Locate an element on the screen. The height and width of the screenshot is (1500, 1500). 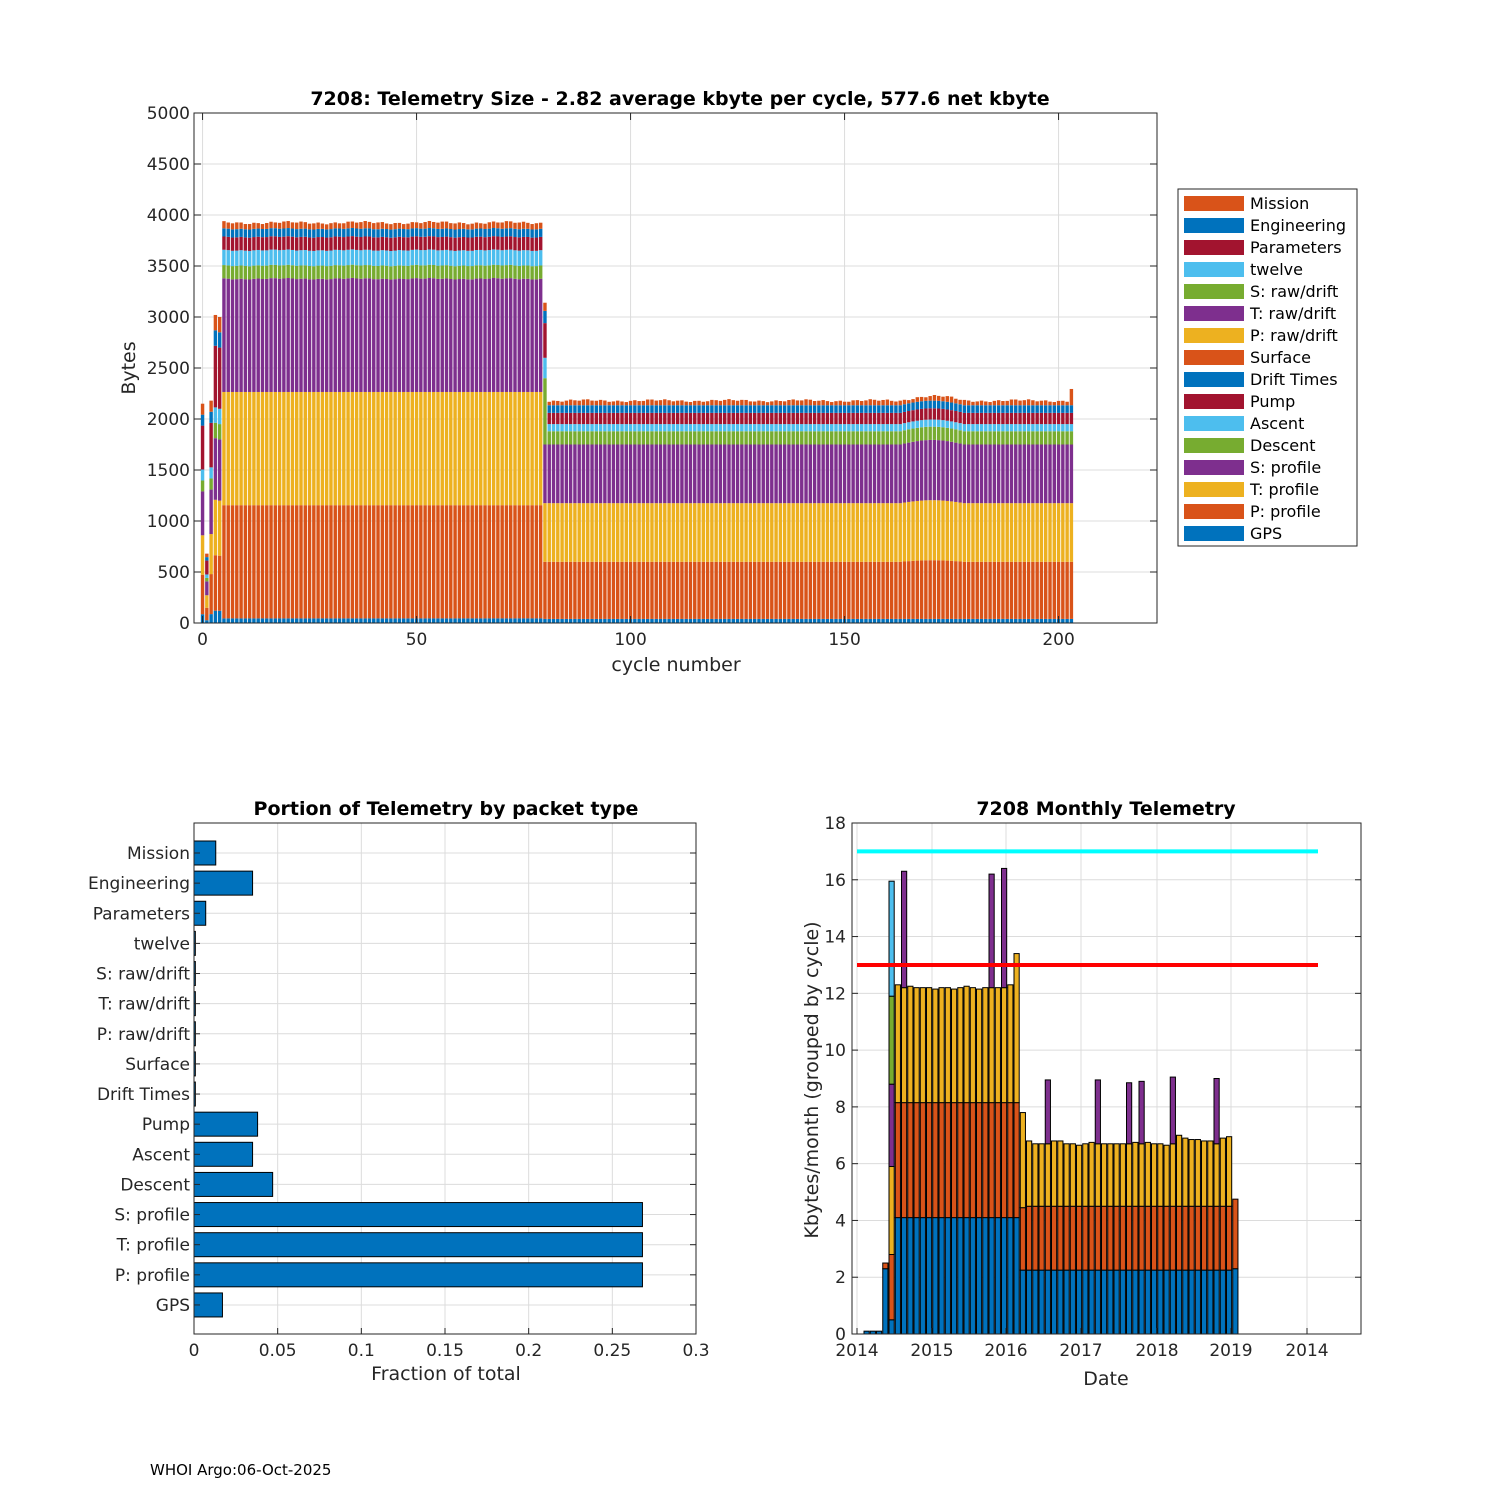
category-label: T: raw/drift is located at coordinates (143, 1005).